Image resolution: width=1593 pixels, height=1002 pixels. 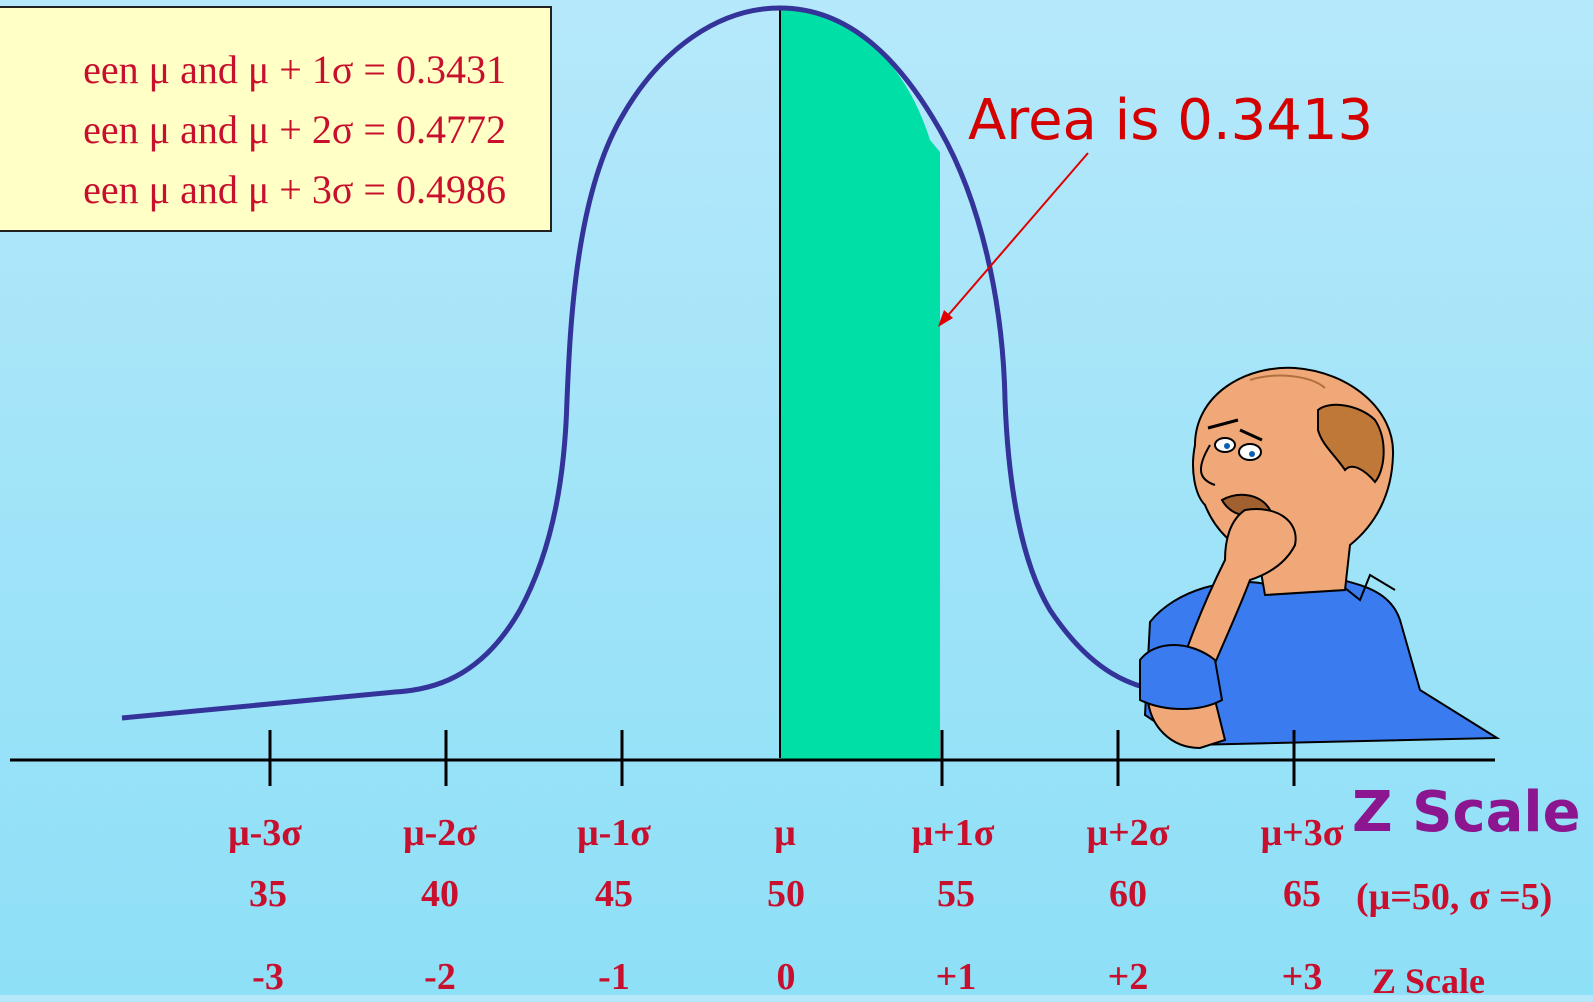 I want to click on area-pointer-arrow, so click(x=1016, y=236).